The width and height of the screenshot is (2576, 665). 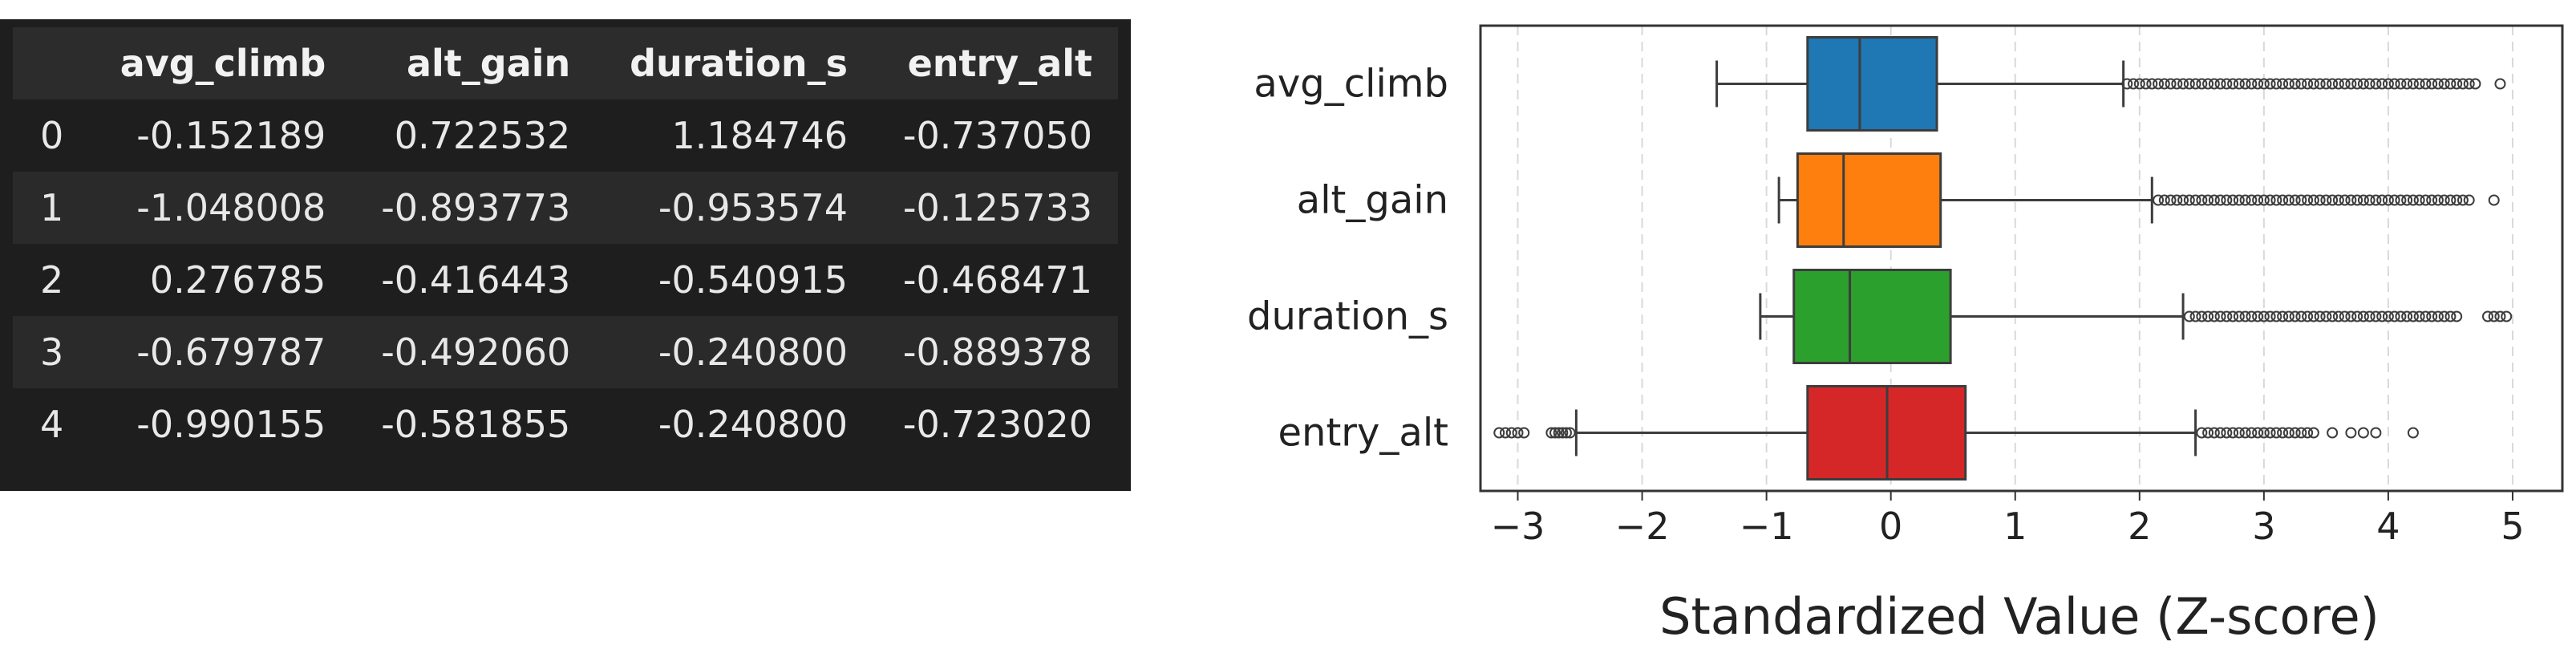 I want to click on table-cell: -0.540915, so click(x=753, y=280).